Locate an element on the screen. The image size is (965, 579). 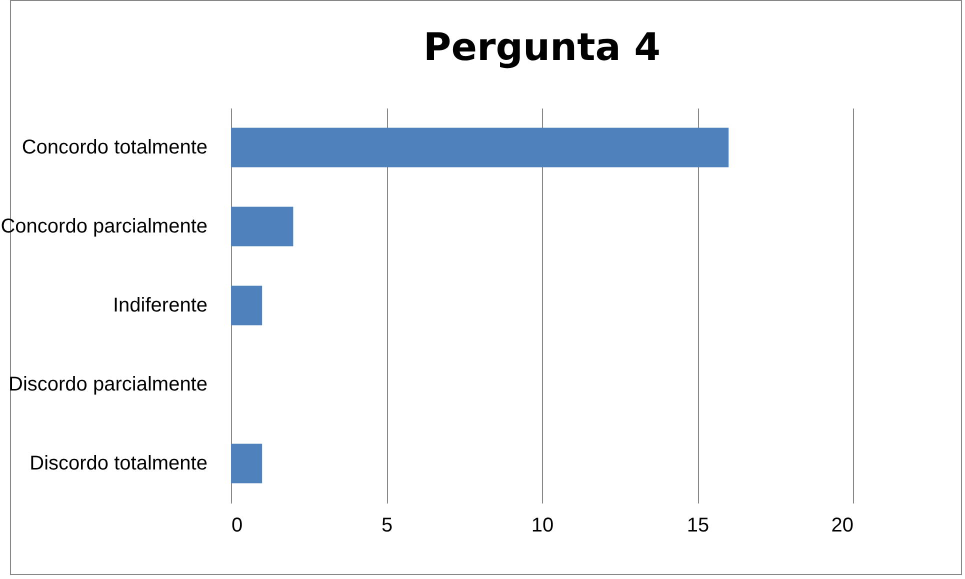
y-tick-label: Discordo totalmente is located at coordinates (119, 463).